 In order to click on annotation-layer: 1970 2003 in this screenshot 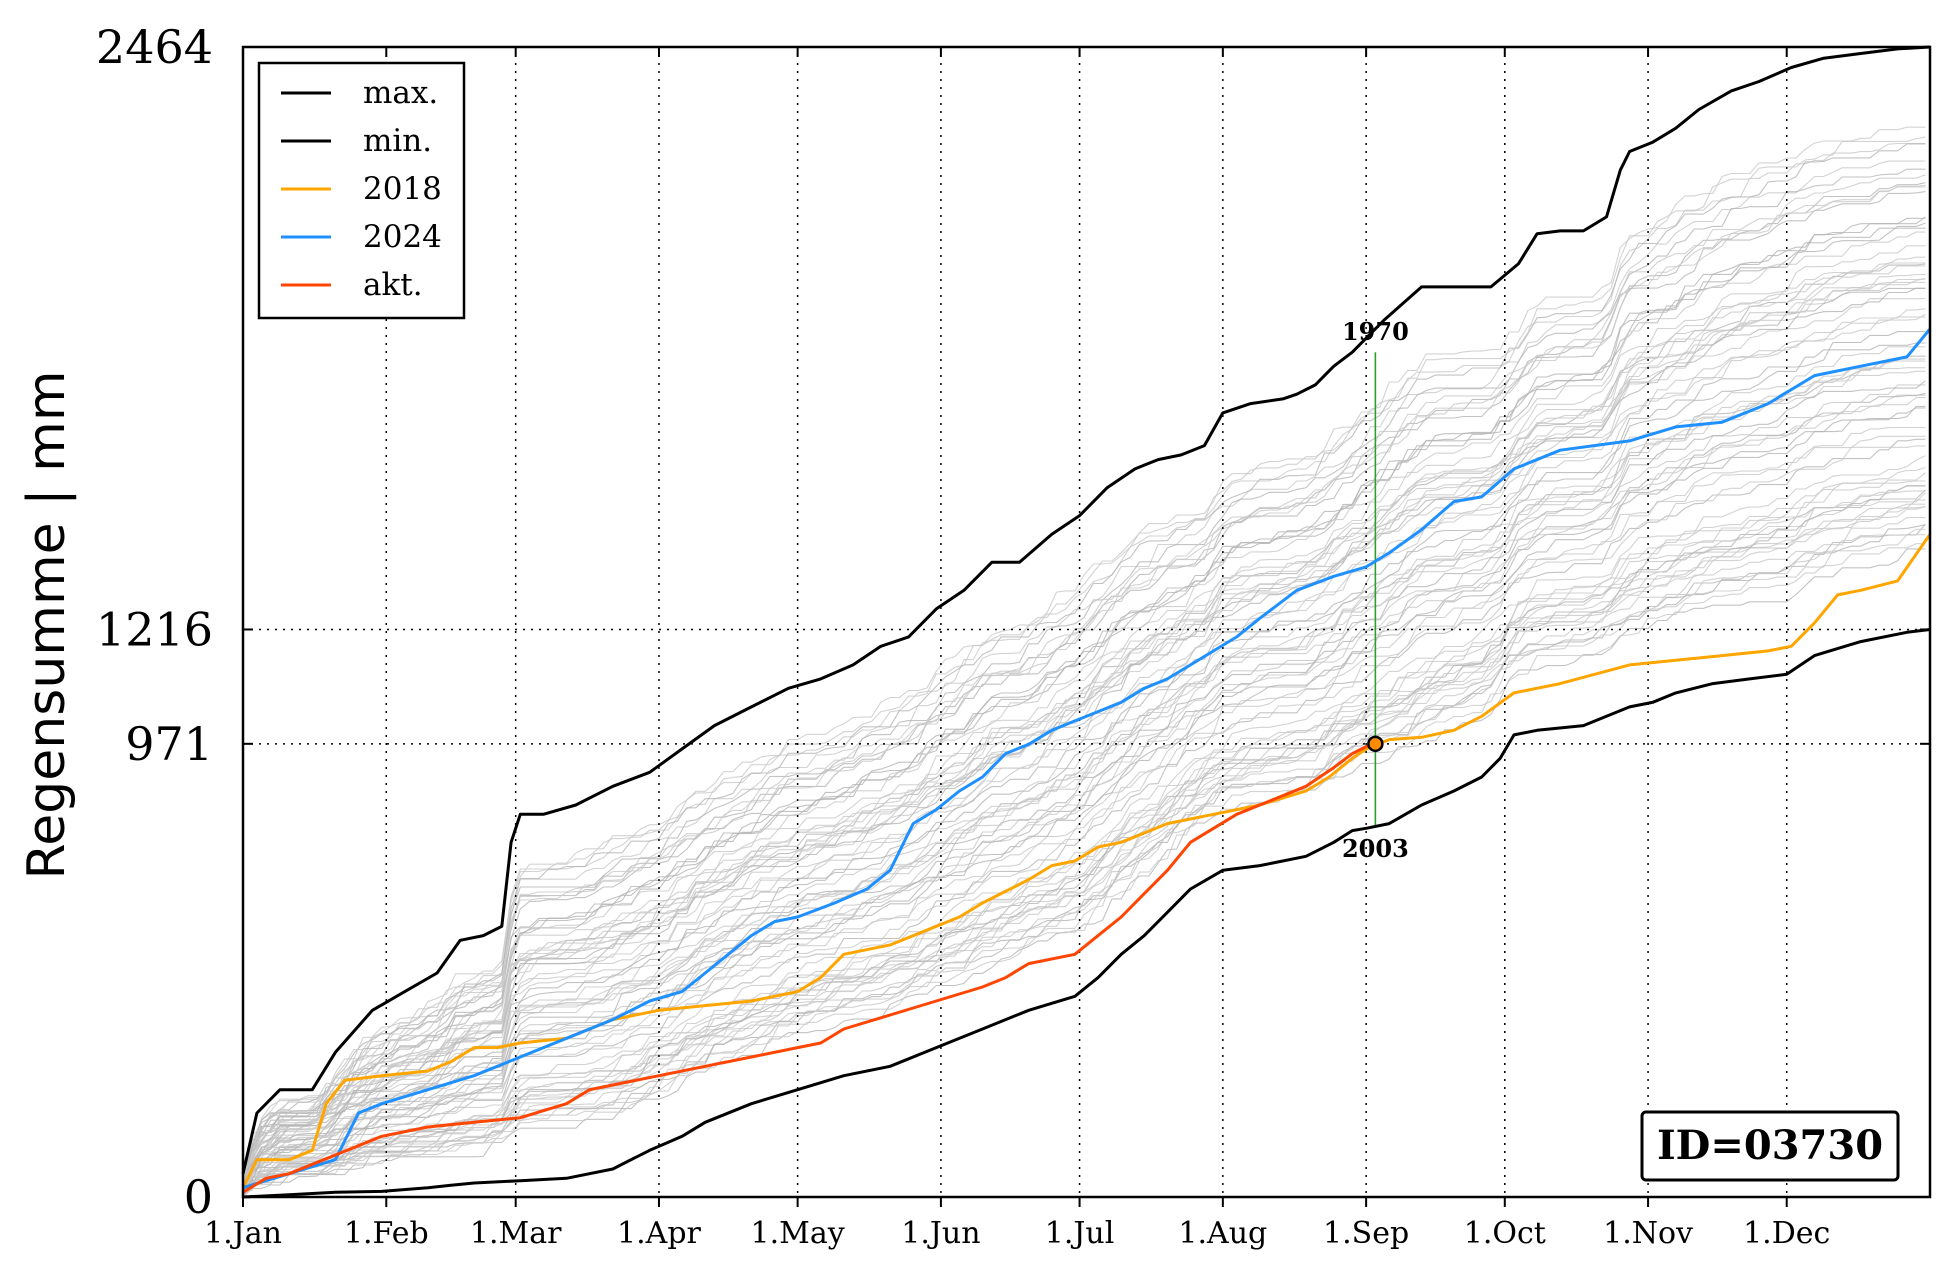, I will do `click(1375, 590)`.